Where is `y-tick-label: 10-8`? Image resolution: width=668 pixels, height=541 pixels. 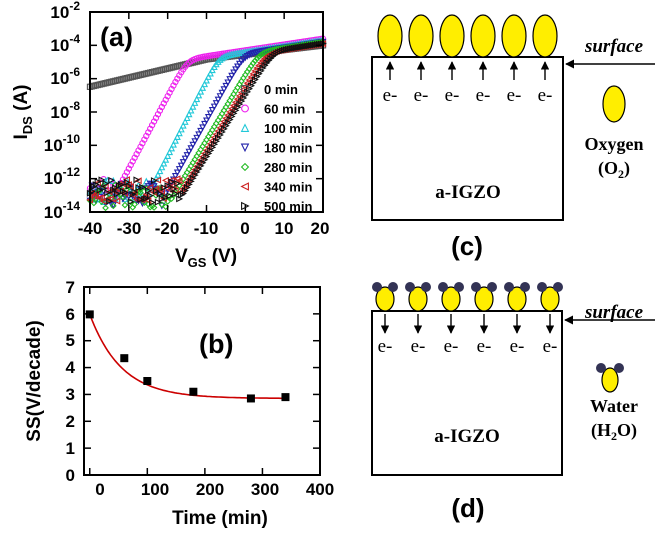 y-tick-label: 10-8 is located at coordinates (65, 110).